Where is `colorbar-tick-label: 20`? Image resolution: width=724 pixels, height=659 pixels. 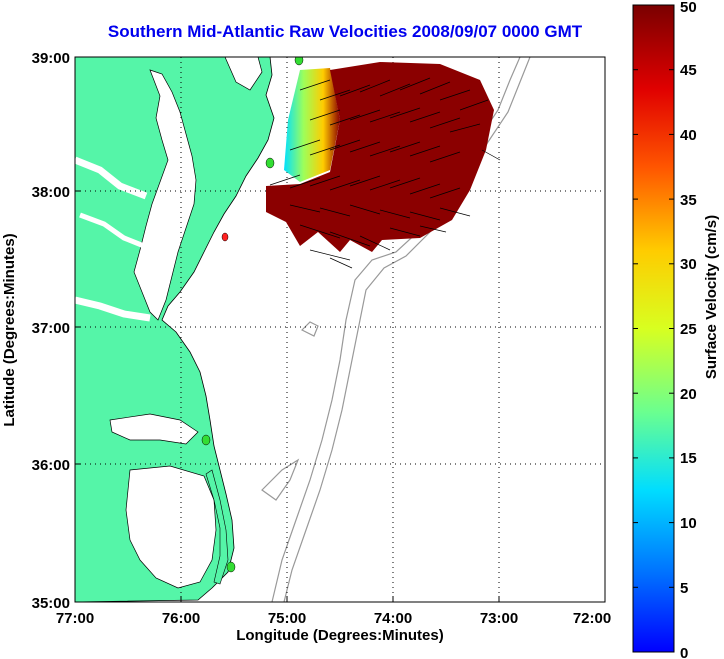 colorbar-tick-label: 20 is located at coordinates (688, 394).